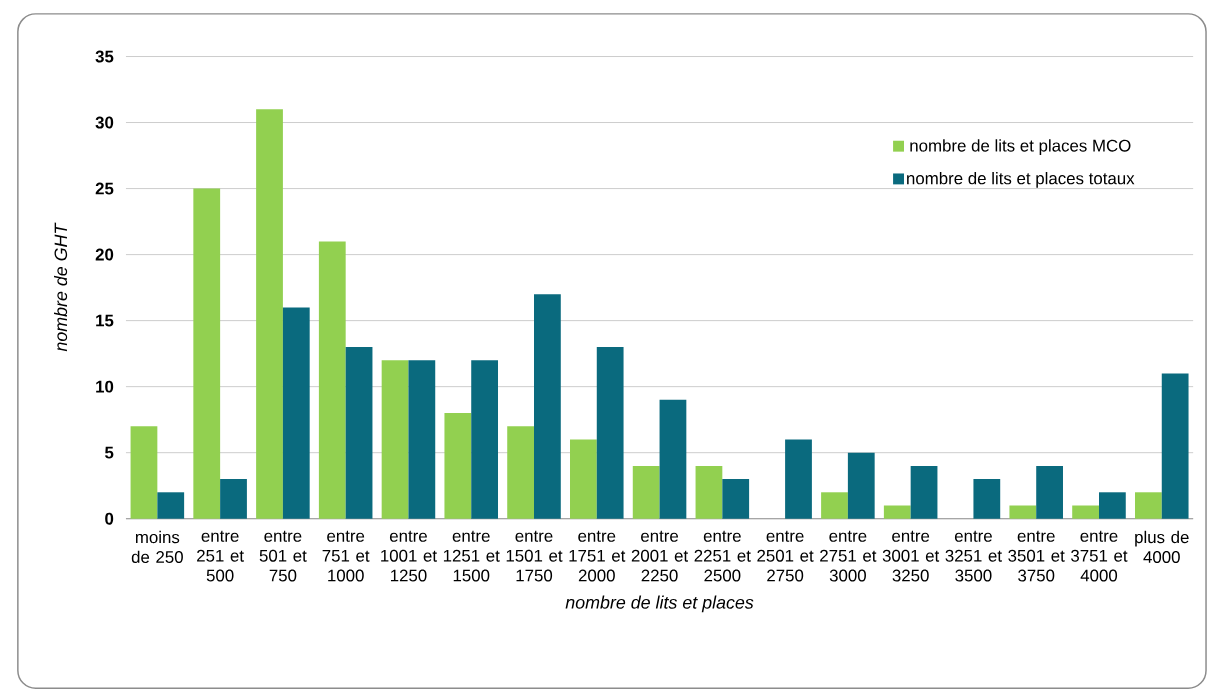 This screenshot has height=690, width=1208. Describe the element at coordinates (104, 188) in the screenshot. I see `y-tick-label: 25` at that location.